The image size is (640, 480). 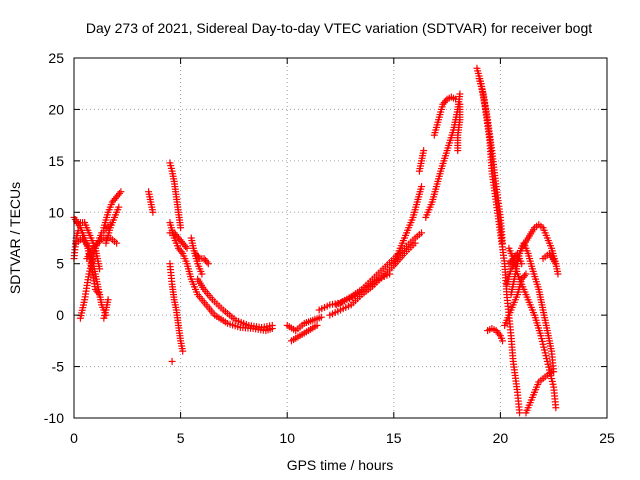 I want to click on x-tick-label: 10, so click(x=287, y=438).